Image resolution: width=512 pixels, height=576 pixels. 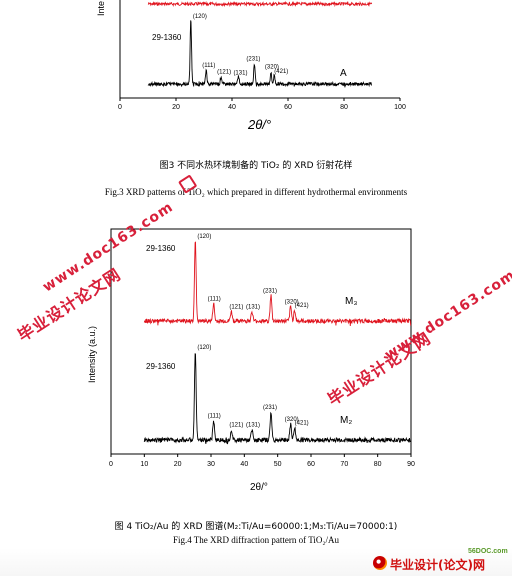 I want to click on fig4-series-m2-line, so click(x=277, y=399).